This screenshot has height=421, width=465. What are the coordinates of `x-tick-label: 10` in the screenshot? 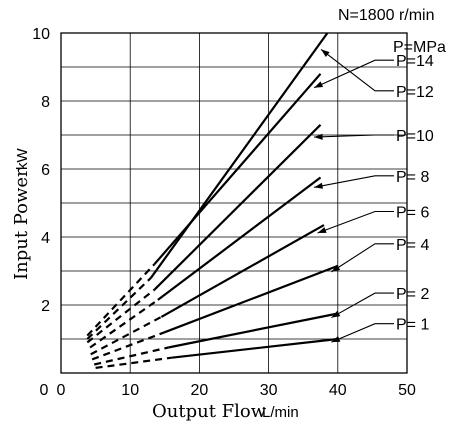 It's located at (130, 390).